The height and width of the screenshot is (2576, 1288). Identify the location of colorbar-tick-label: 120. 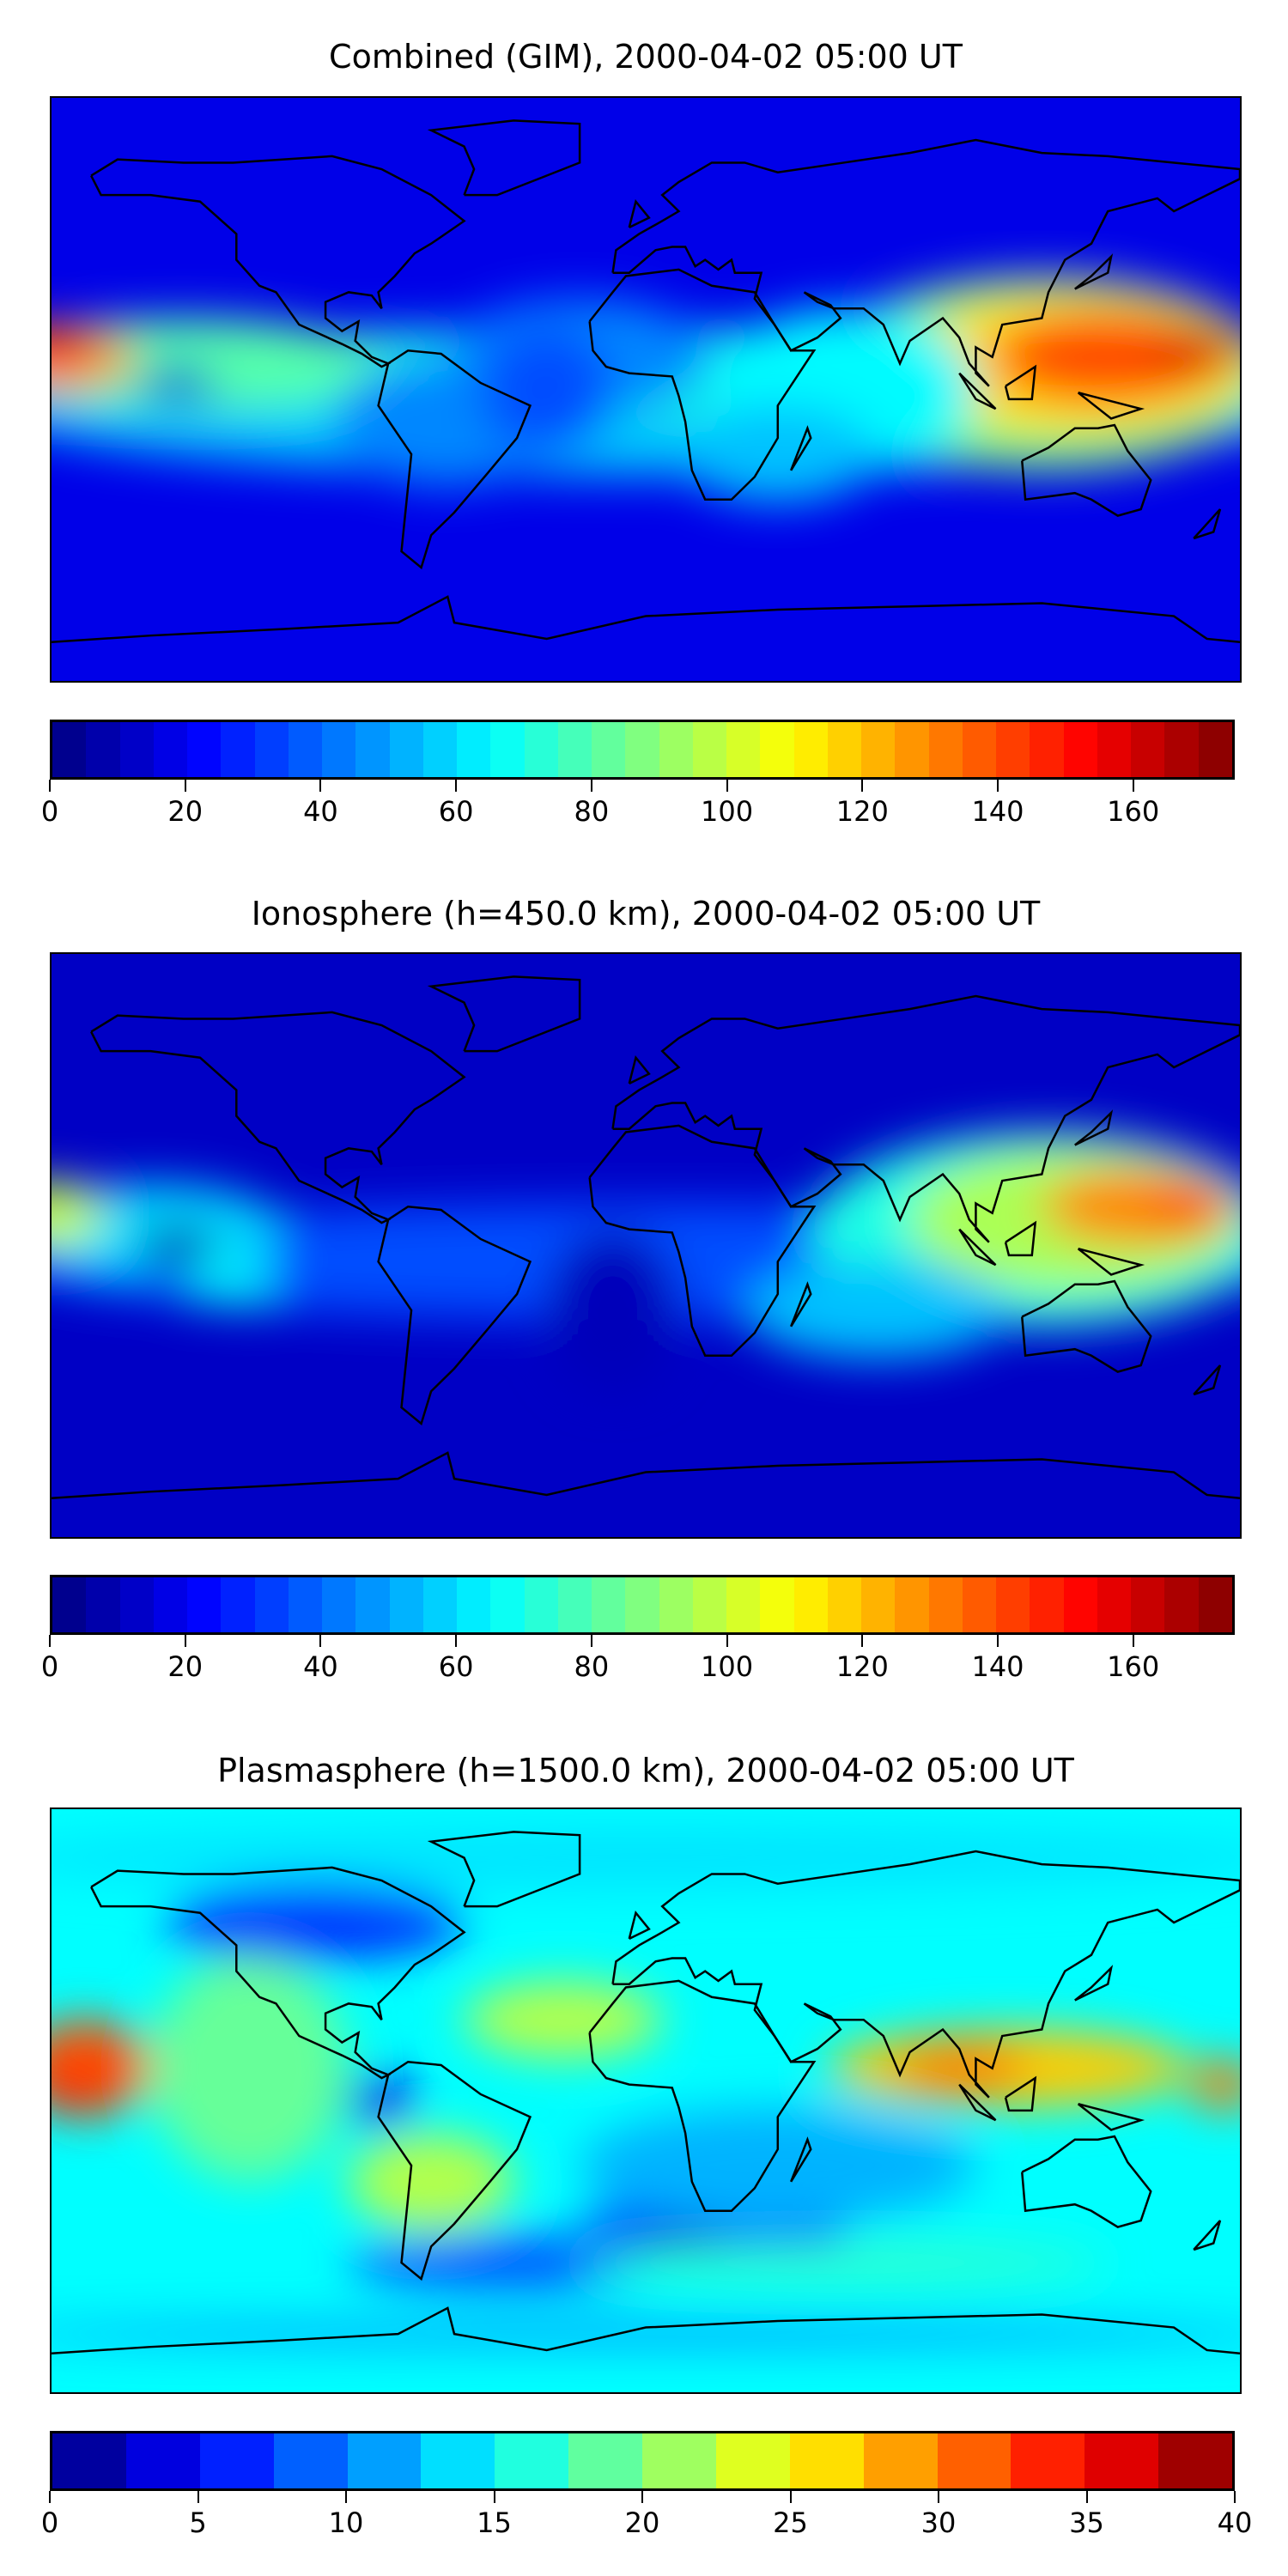
(862, 812).